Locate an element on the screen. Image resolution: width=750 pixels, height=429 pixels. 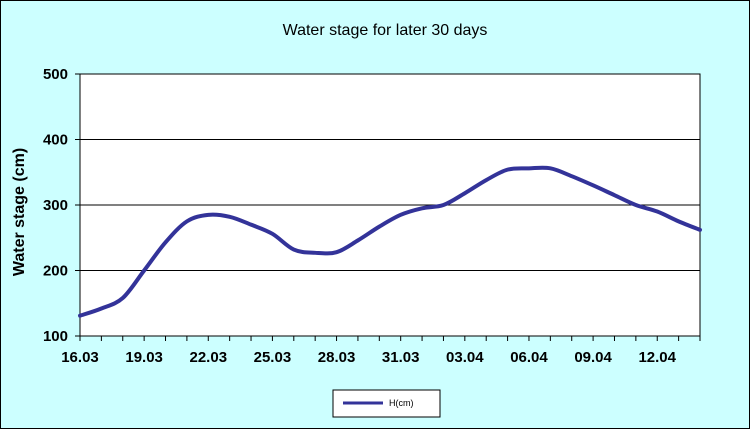
x-tick-label: 19.03 is located at coordinates (144, 357).